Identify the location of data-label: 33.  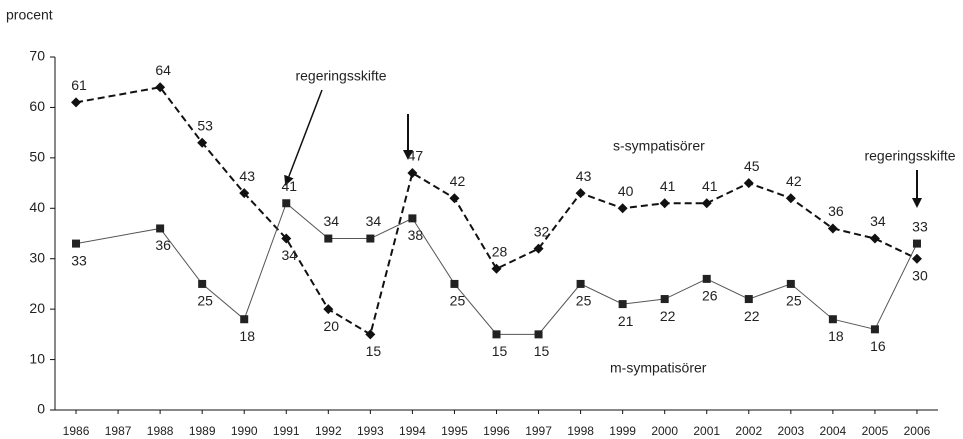
(920, 226).